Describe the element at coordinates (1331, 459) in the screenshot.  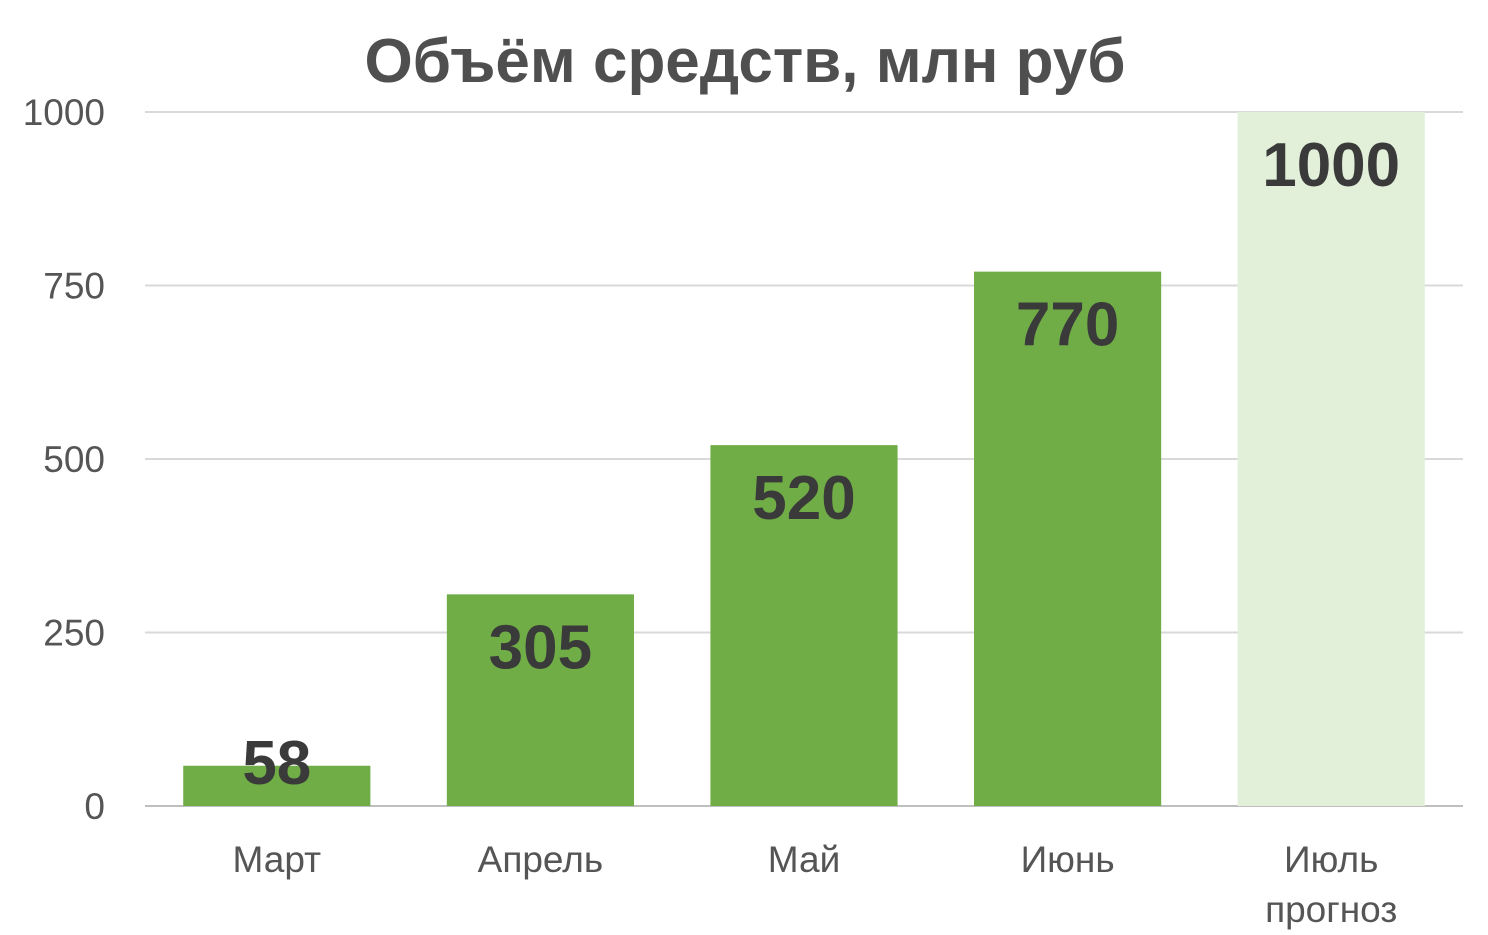
I see `bar-forecast` at that location.